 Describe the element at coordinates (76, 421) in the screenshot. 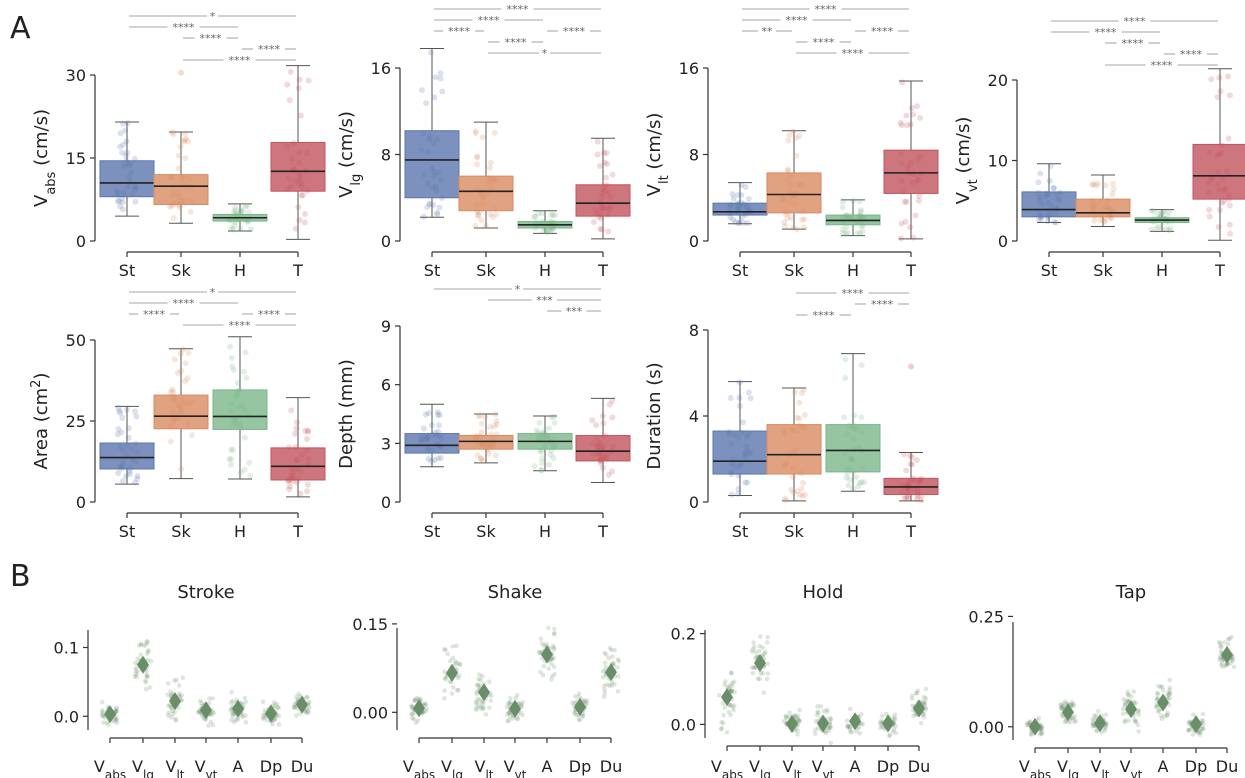

I see `y-tick-label: 25` at that location.